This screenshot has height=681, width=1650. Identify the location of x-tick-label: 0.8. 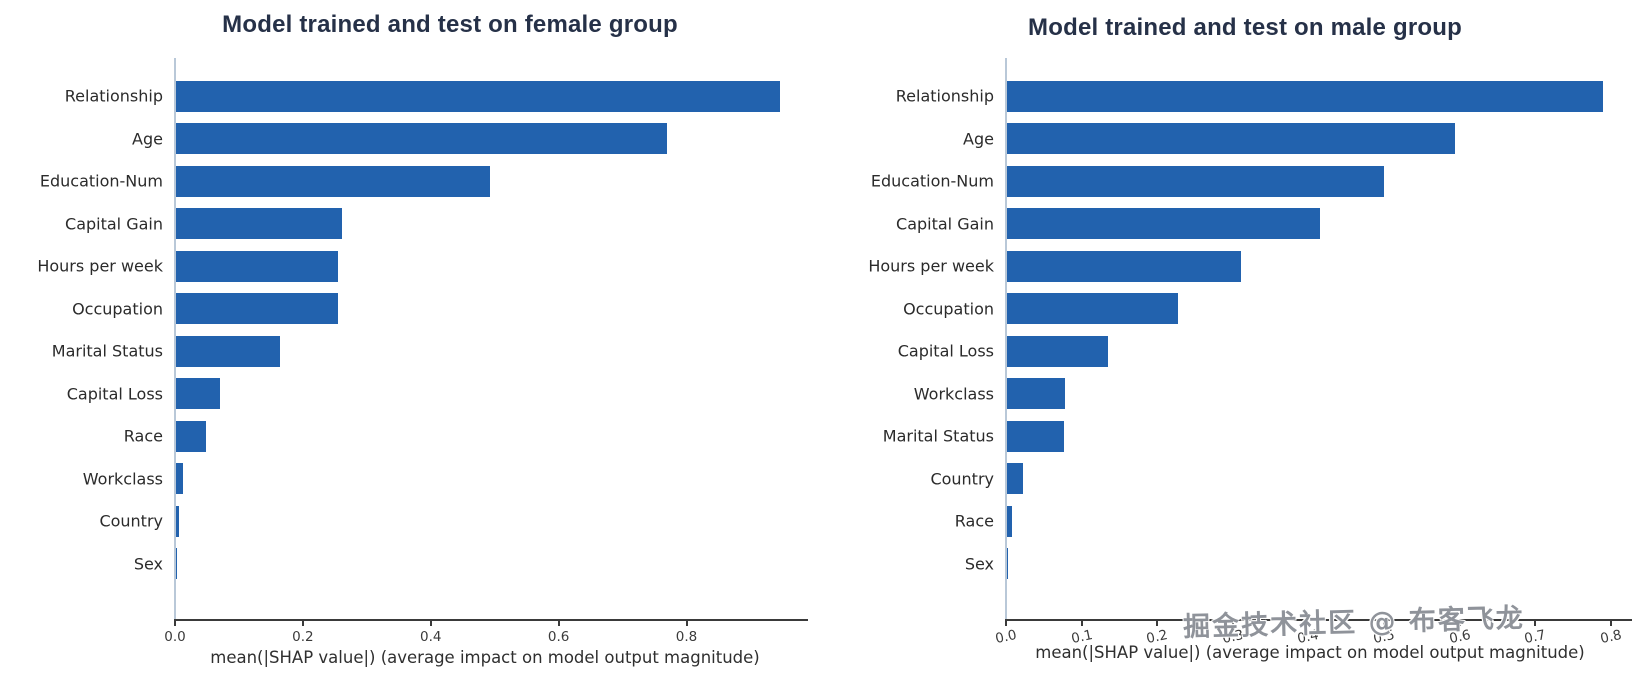
(686, 637).